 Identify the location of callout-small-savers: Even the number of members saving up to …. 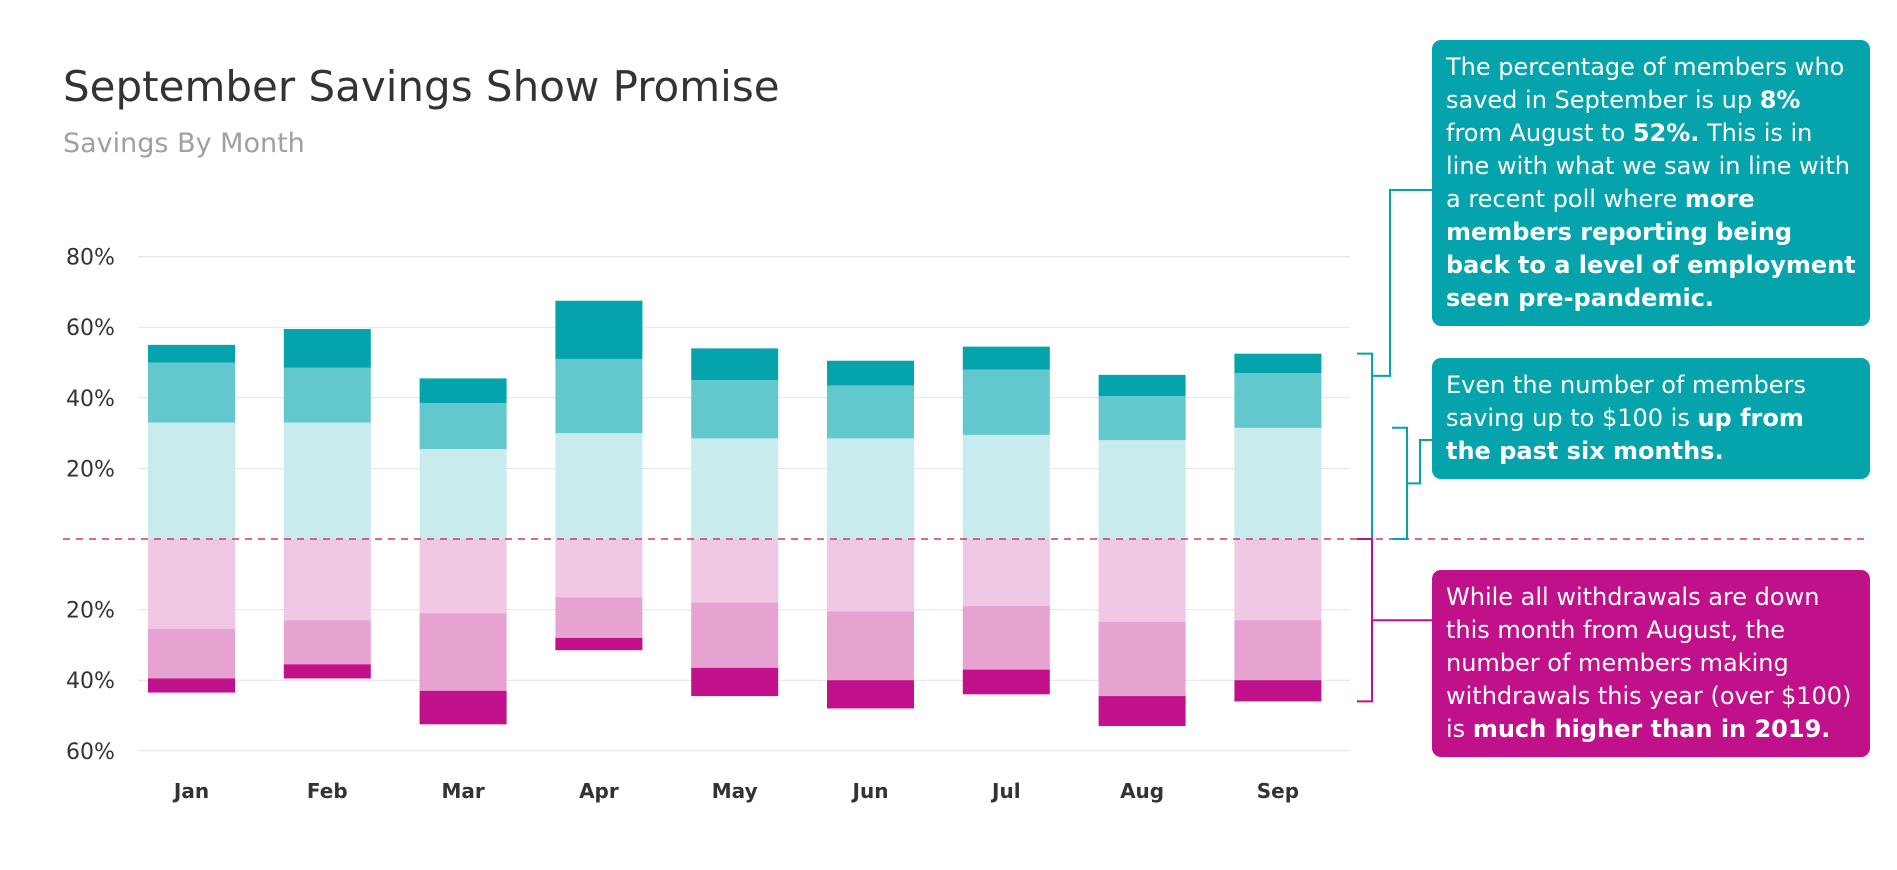
(1651, 418).